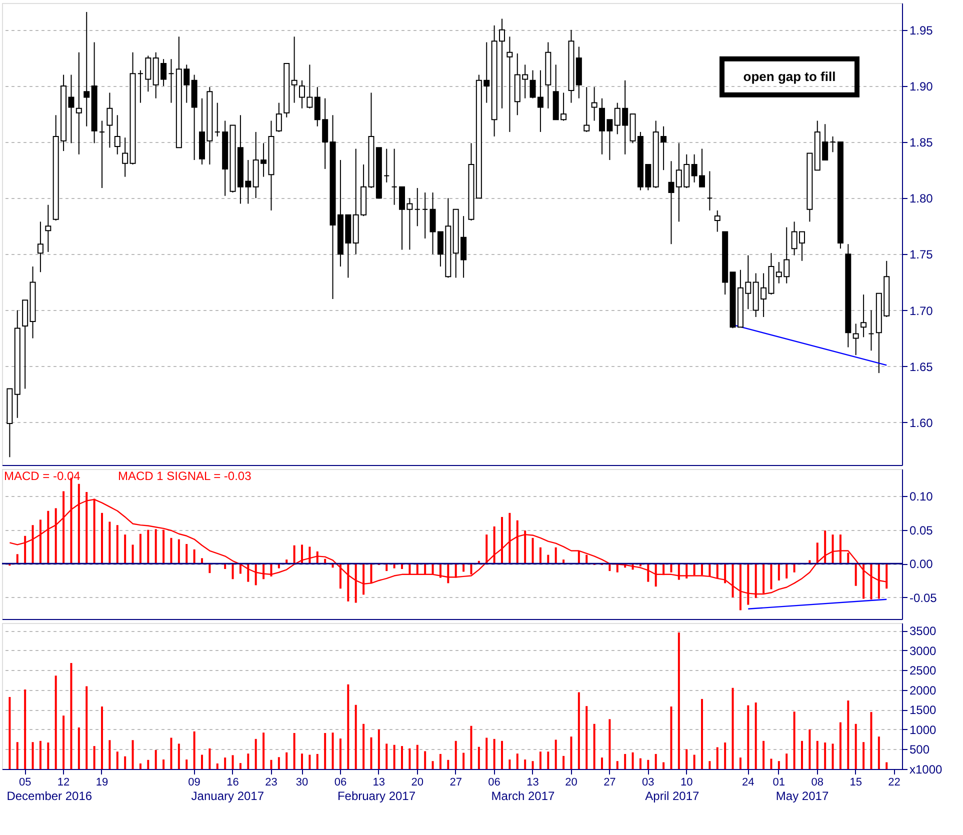  I want to click on text: January 2017, so click(227, 796).